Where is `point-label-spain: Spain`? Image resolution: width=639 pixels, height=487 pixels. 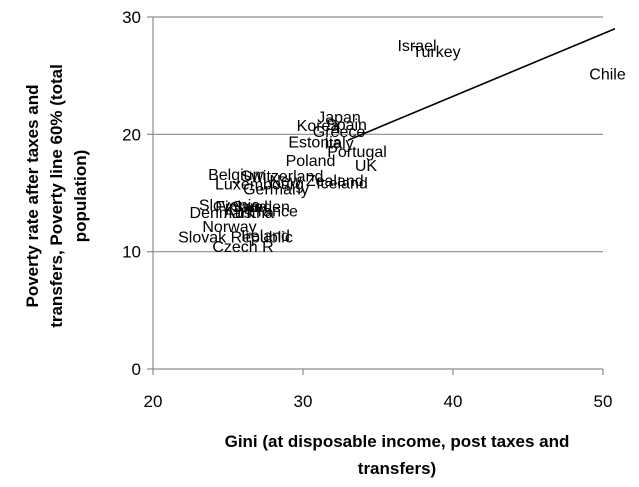 point-label-spain: Spain is located at coordinates (346, 125).